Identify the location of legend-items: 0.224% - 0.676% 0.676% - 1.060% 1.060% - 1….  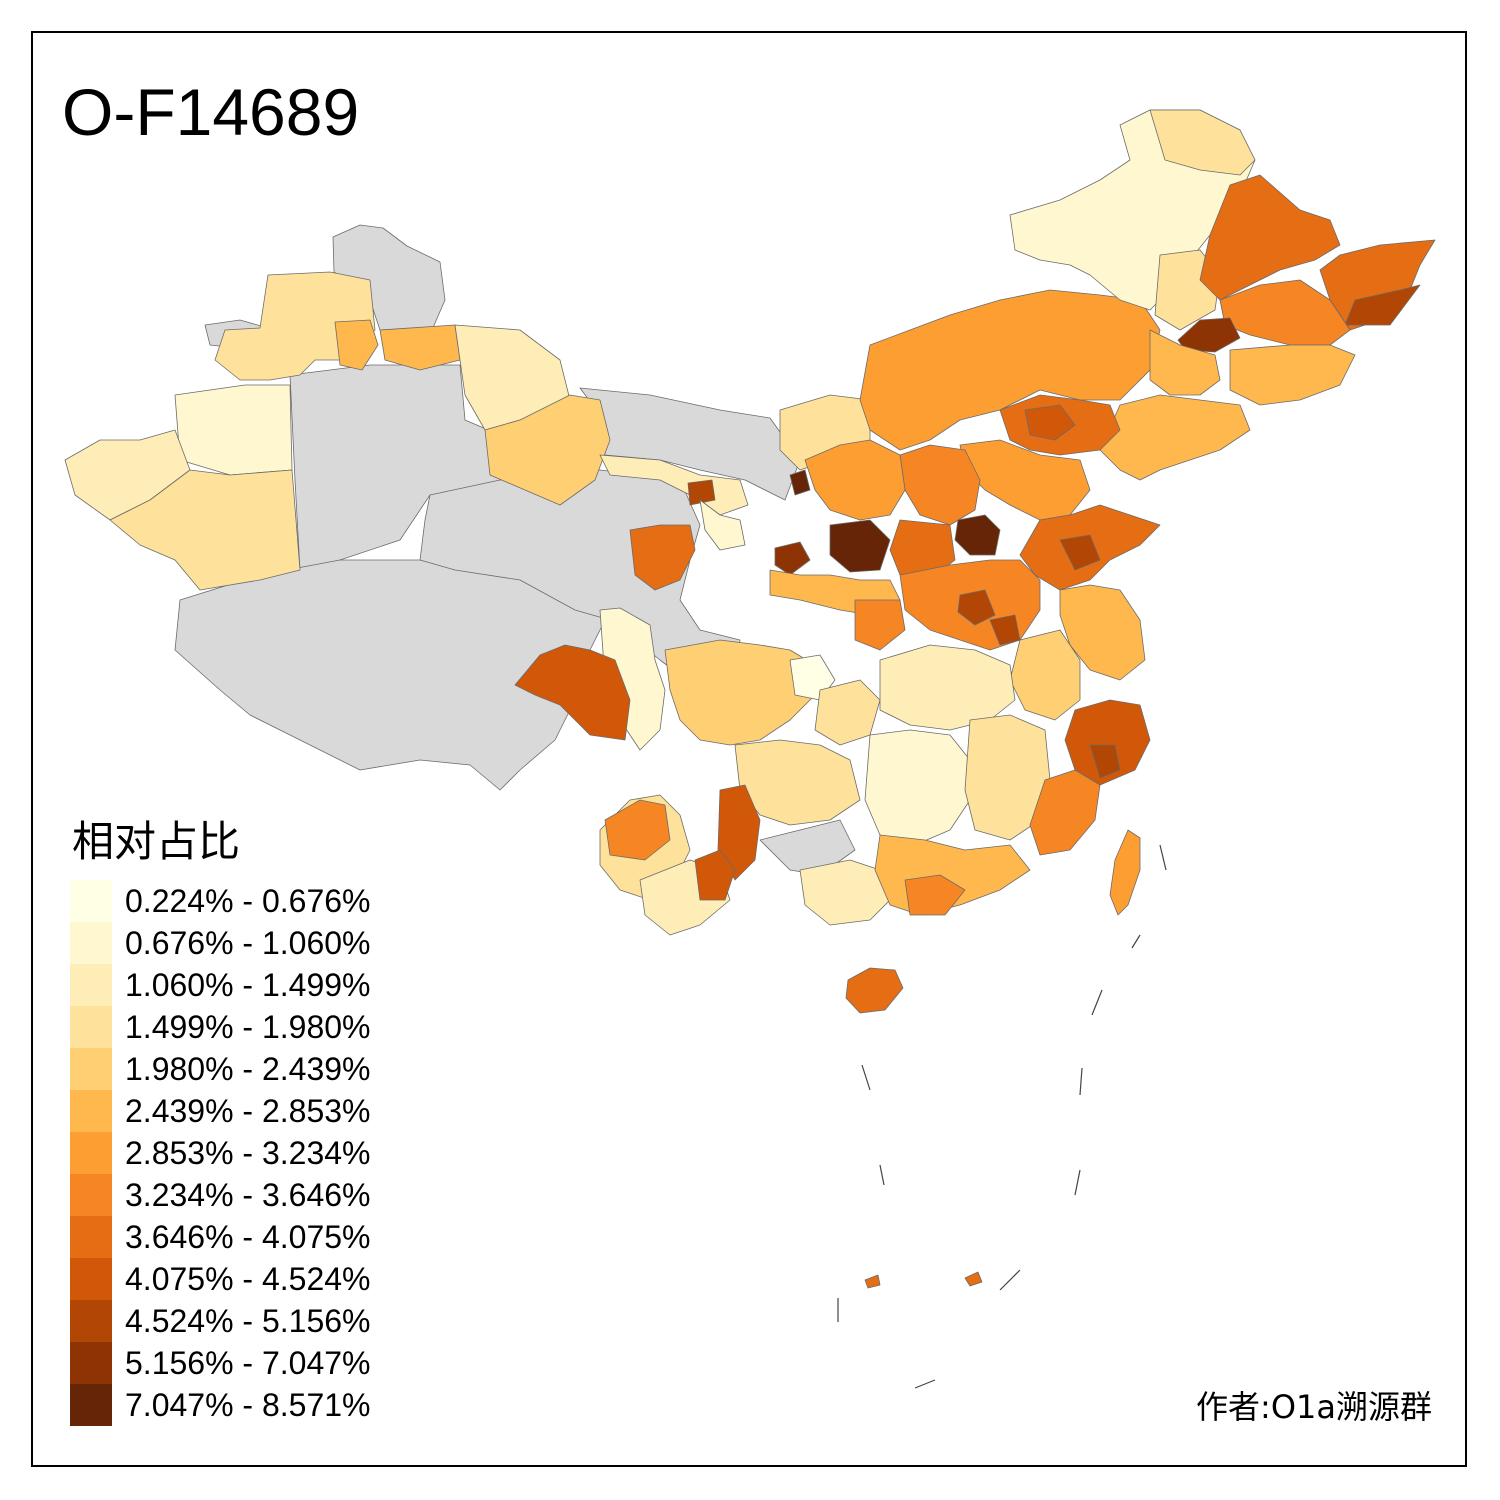
(220, 1153).